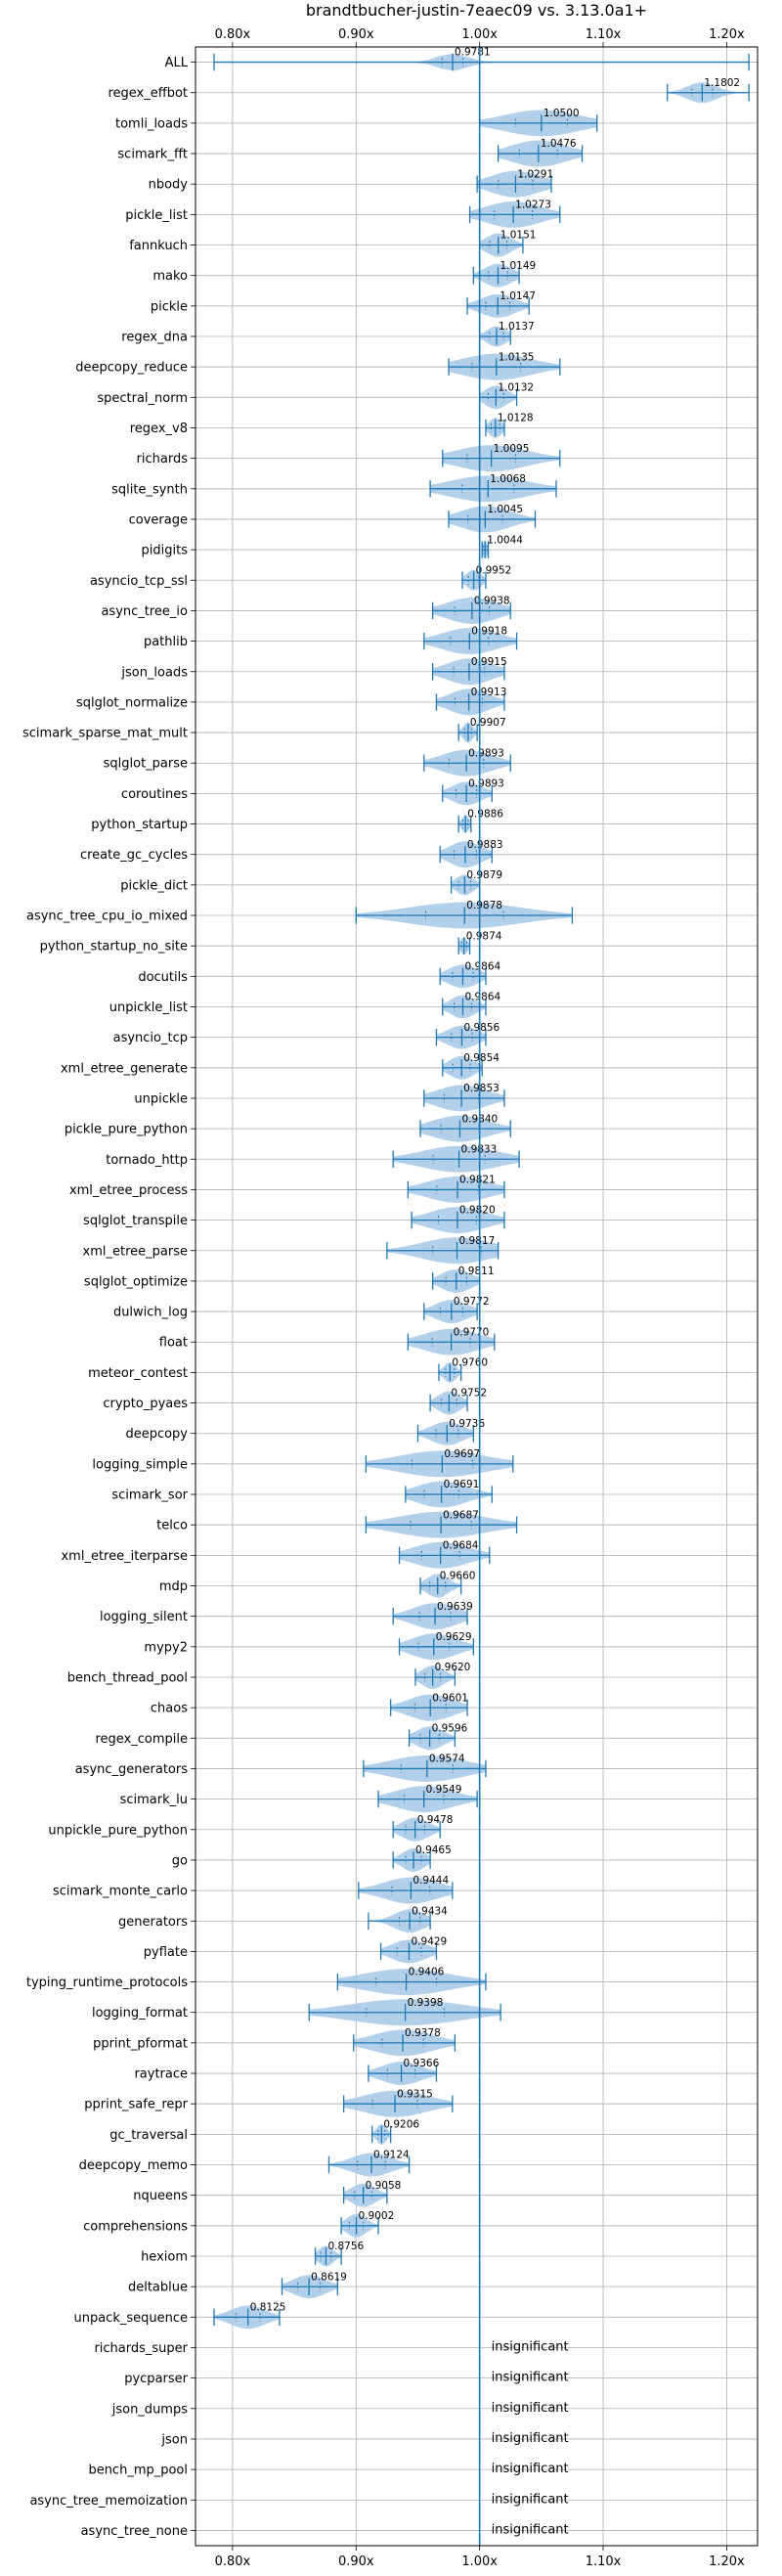 This screenshot has height=2576, width=782. I want to click on value-label: 0.9429, so click(430, 1942).